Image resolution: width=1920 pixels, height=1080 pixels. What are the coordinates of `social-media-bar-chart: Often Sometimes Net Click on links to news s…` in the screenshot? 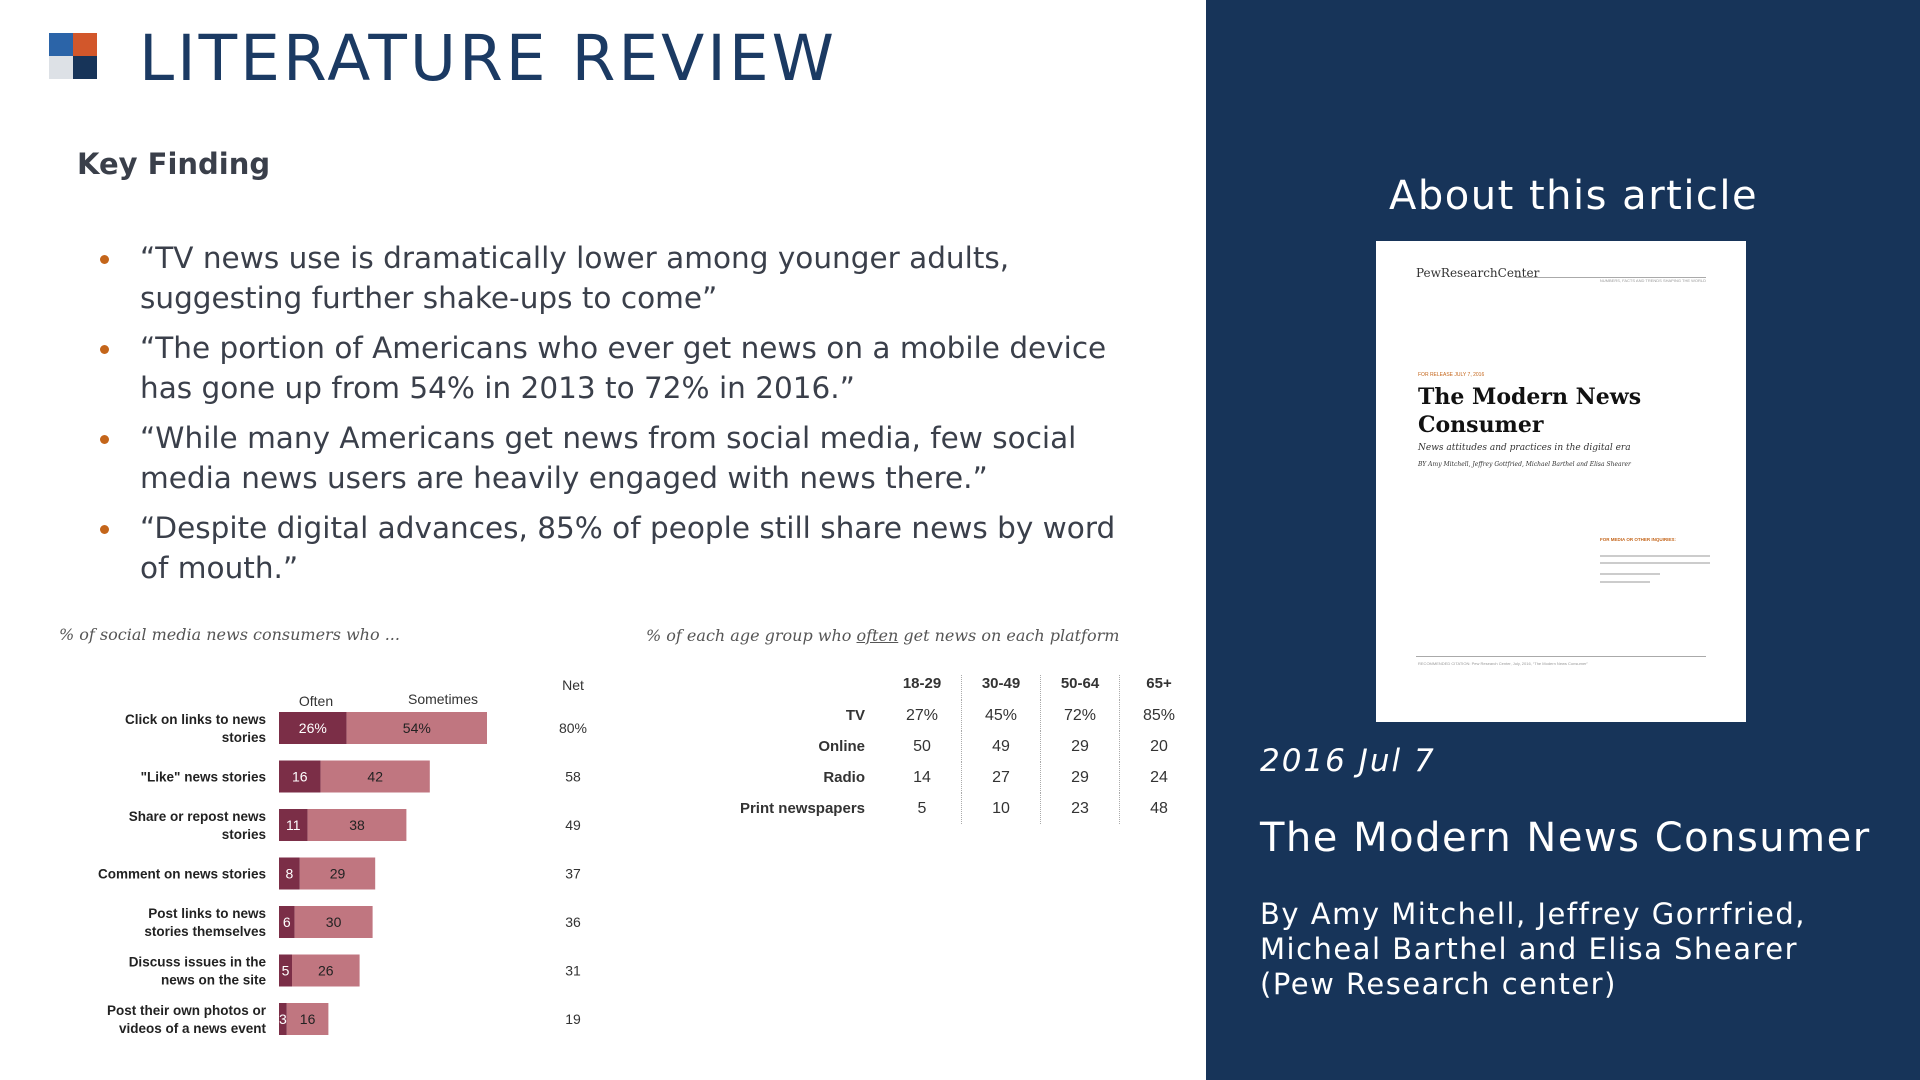 It's located at (342, 856).